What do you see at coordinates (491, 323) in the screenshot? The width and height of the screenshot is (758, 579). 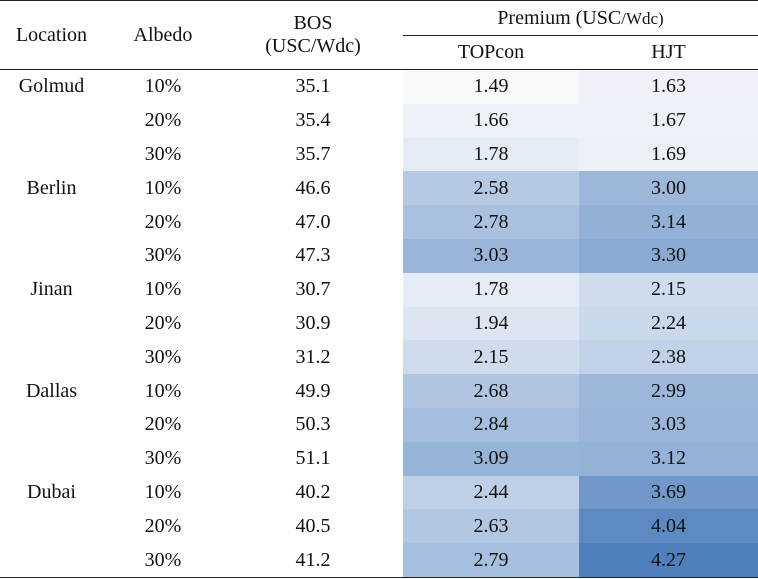 I see `cell-topcon: 1.94` at bounding box center [491, 323].